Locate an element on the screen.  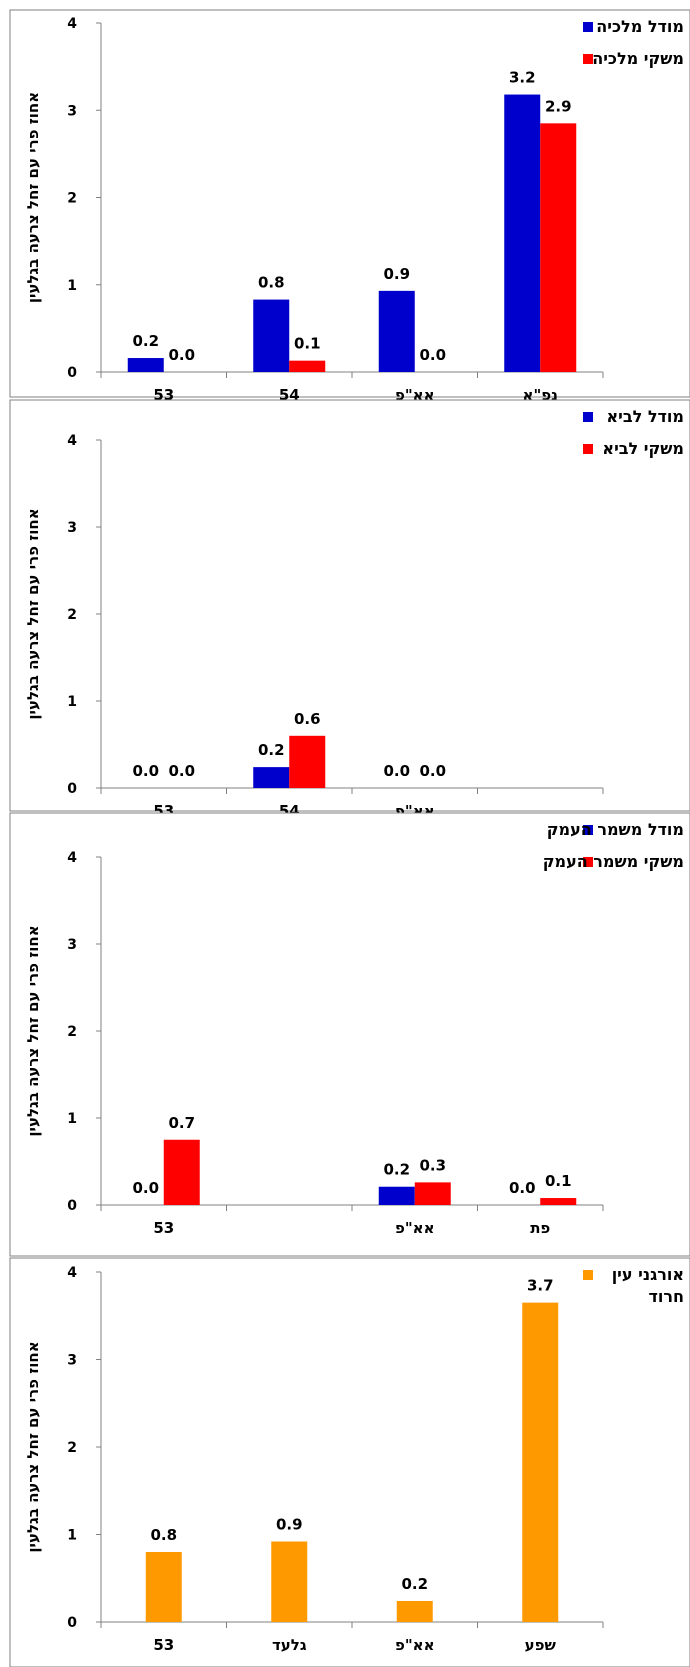
data-label: 3.7 is located at coordinates (540, 1286).